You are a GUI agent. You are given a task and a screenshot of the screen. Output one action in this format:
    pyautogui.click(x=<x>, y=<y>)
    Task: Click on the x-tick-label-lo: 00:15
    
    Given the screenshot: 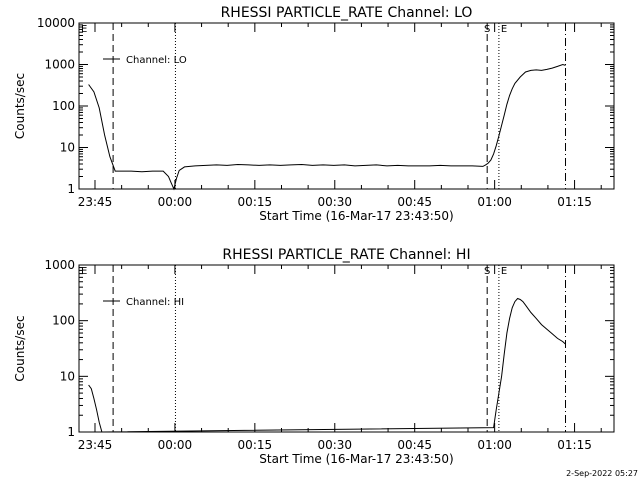 What is the action you would take?
    pyautogui.click(x=255, y=202)
    